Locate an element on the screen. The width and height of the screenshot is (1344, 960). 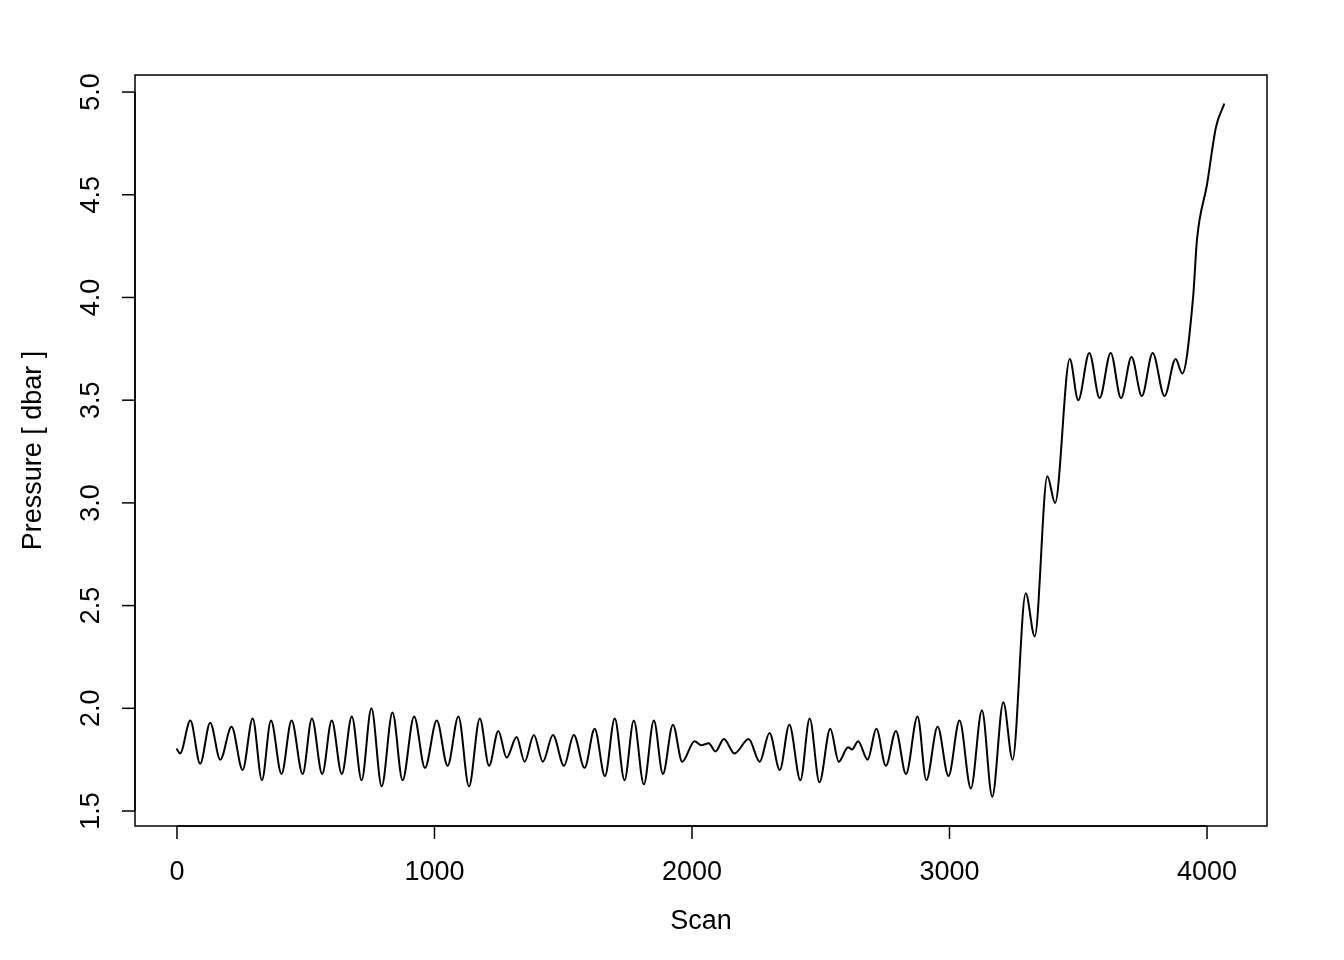
x-axis-title: Scan is located at coordinates (701, 920).